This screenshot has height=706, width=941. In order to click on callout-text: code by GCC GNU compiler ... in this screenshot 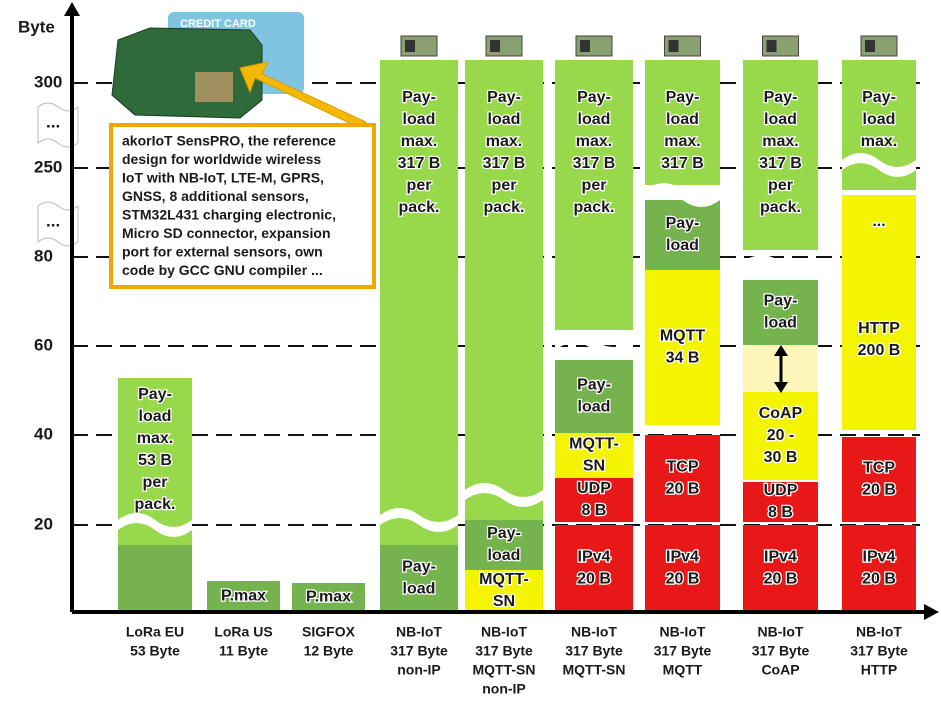, I will do `click(222, 270)`.